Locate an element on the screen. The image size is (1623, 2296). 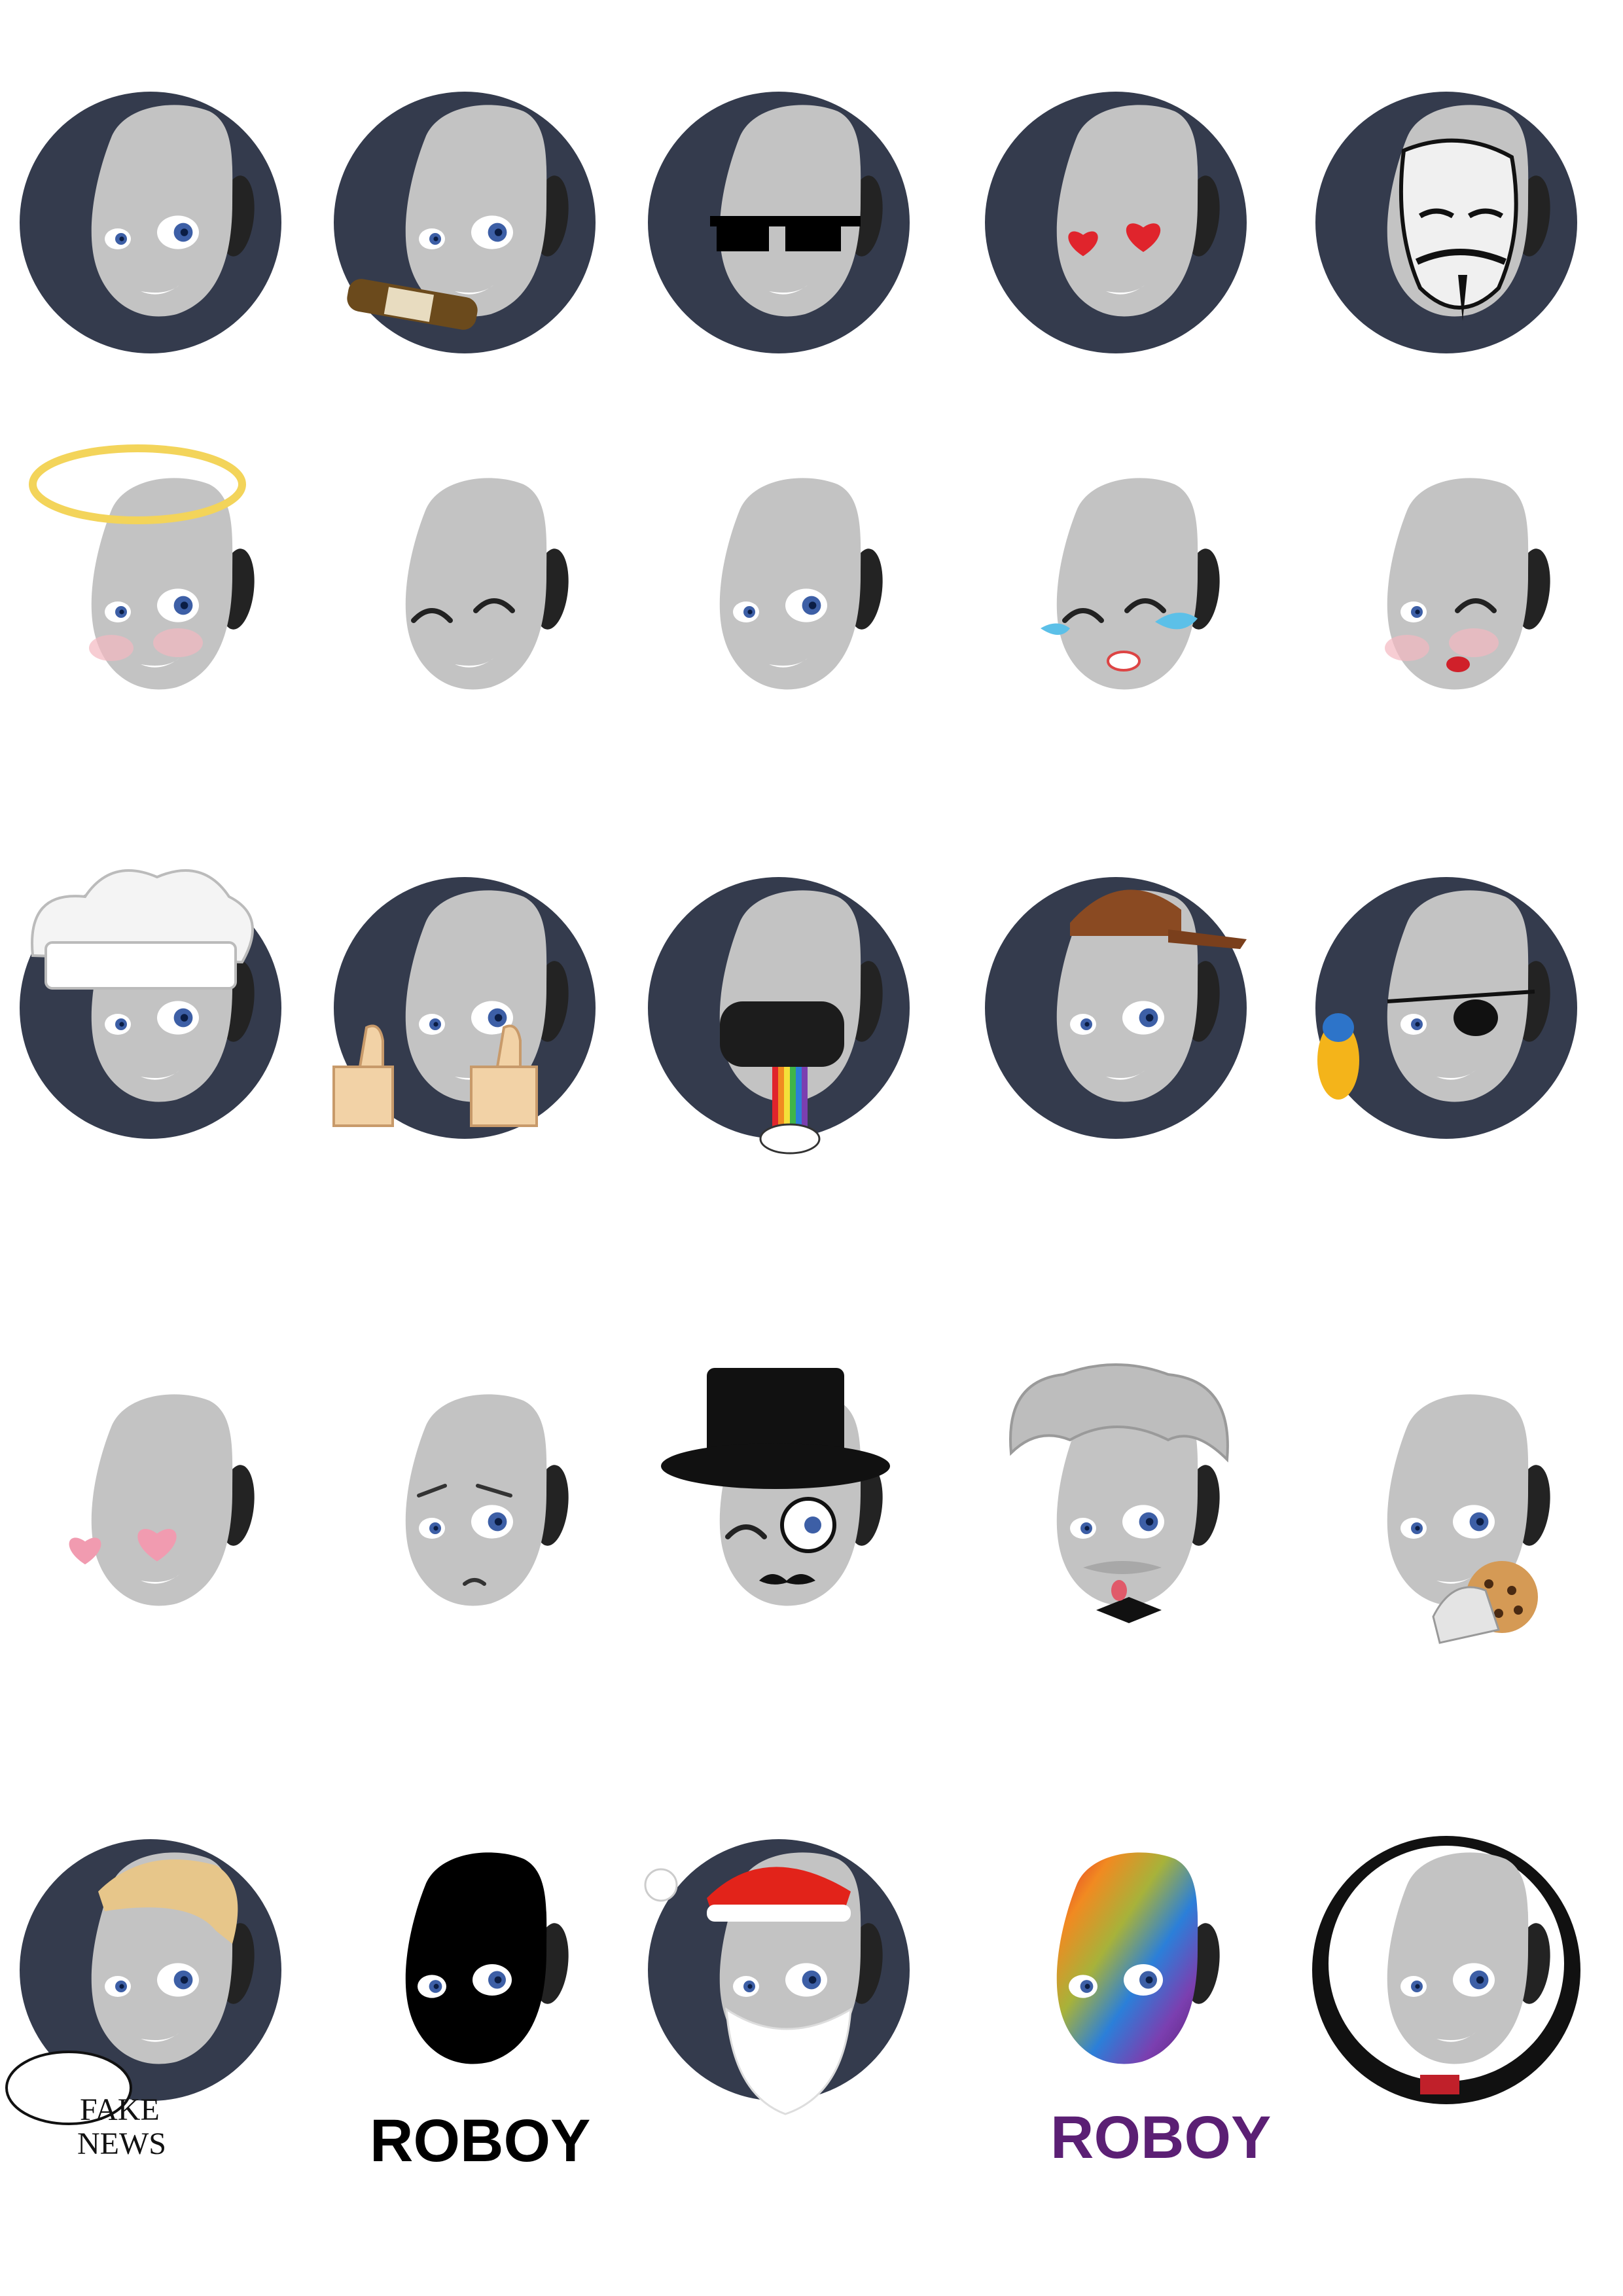
roboy-tears-of-joy is located at coordinates (1116, 596).